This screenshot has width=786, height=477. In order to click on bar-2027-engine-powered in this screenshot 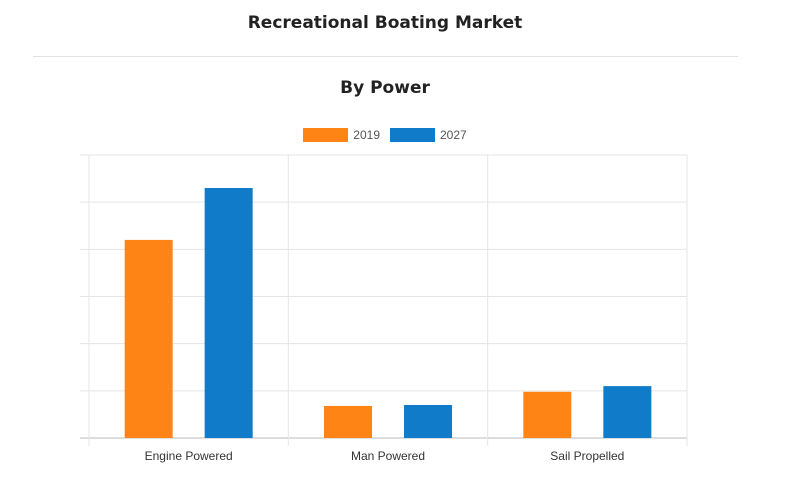, I will do `click(228, 313)`.